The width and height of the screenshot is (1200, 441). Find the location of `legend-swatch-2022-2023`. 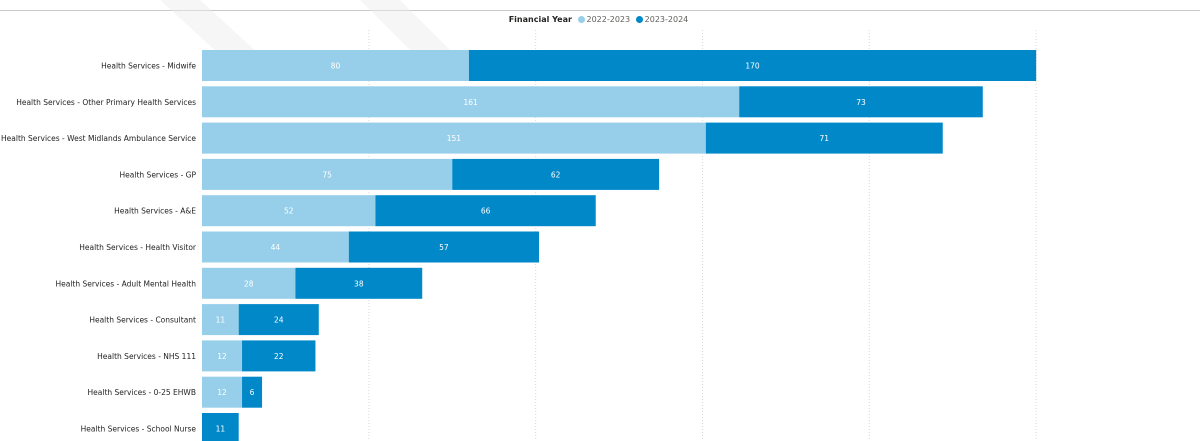

legend-swatch-2022-2023 is located at coordinates (581, 19).